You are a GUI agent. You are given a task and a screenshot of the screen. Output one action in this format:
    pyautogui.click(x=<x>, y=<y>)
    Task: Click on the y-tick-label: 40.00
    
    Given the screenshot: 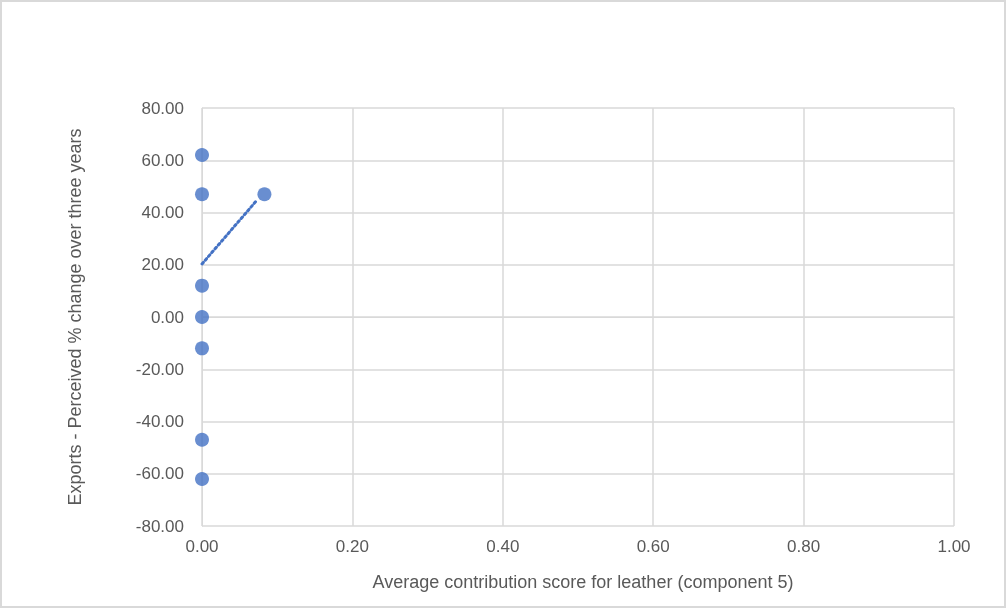 What is the action you would take?
    pyautogui.click(x=162, y=212)
    